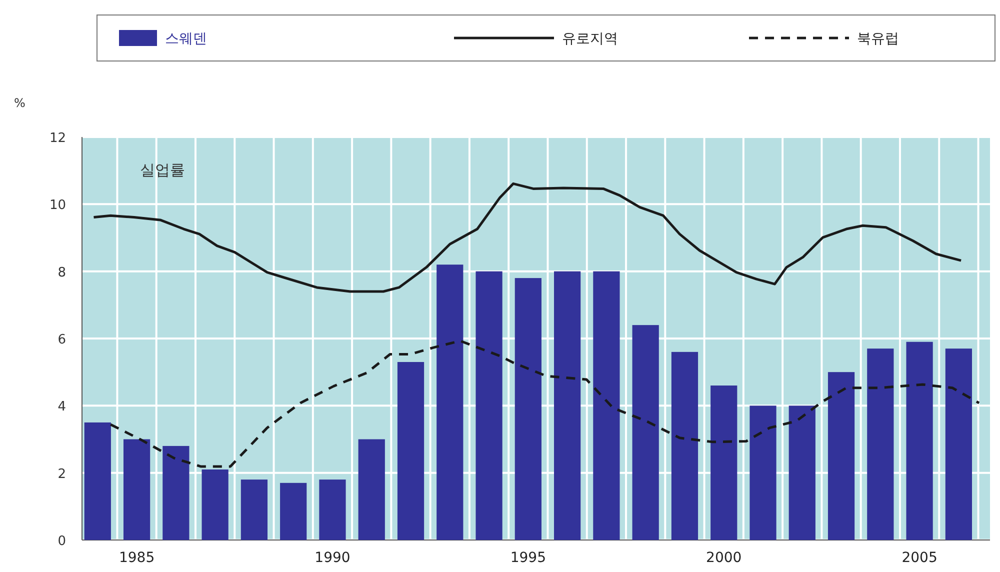  Describe the element at coordinates (136, 558) in the screenshot. I see `x-tick-label: 1985` at that location.